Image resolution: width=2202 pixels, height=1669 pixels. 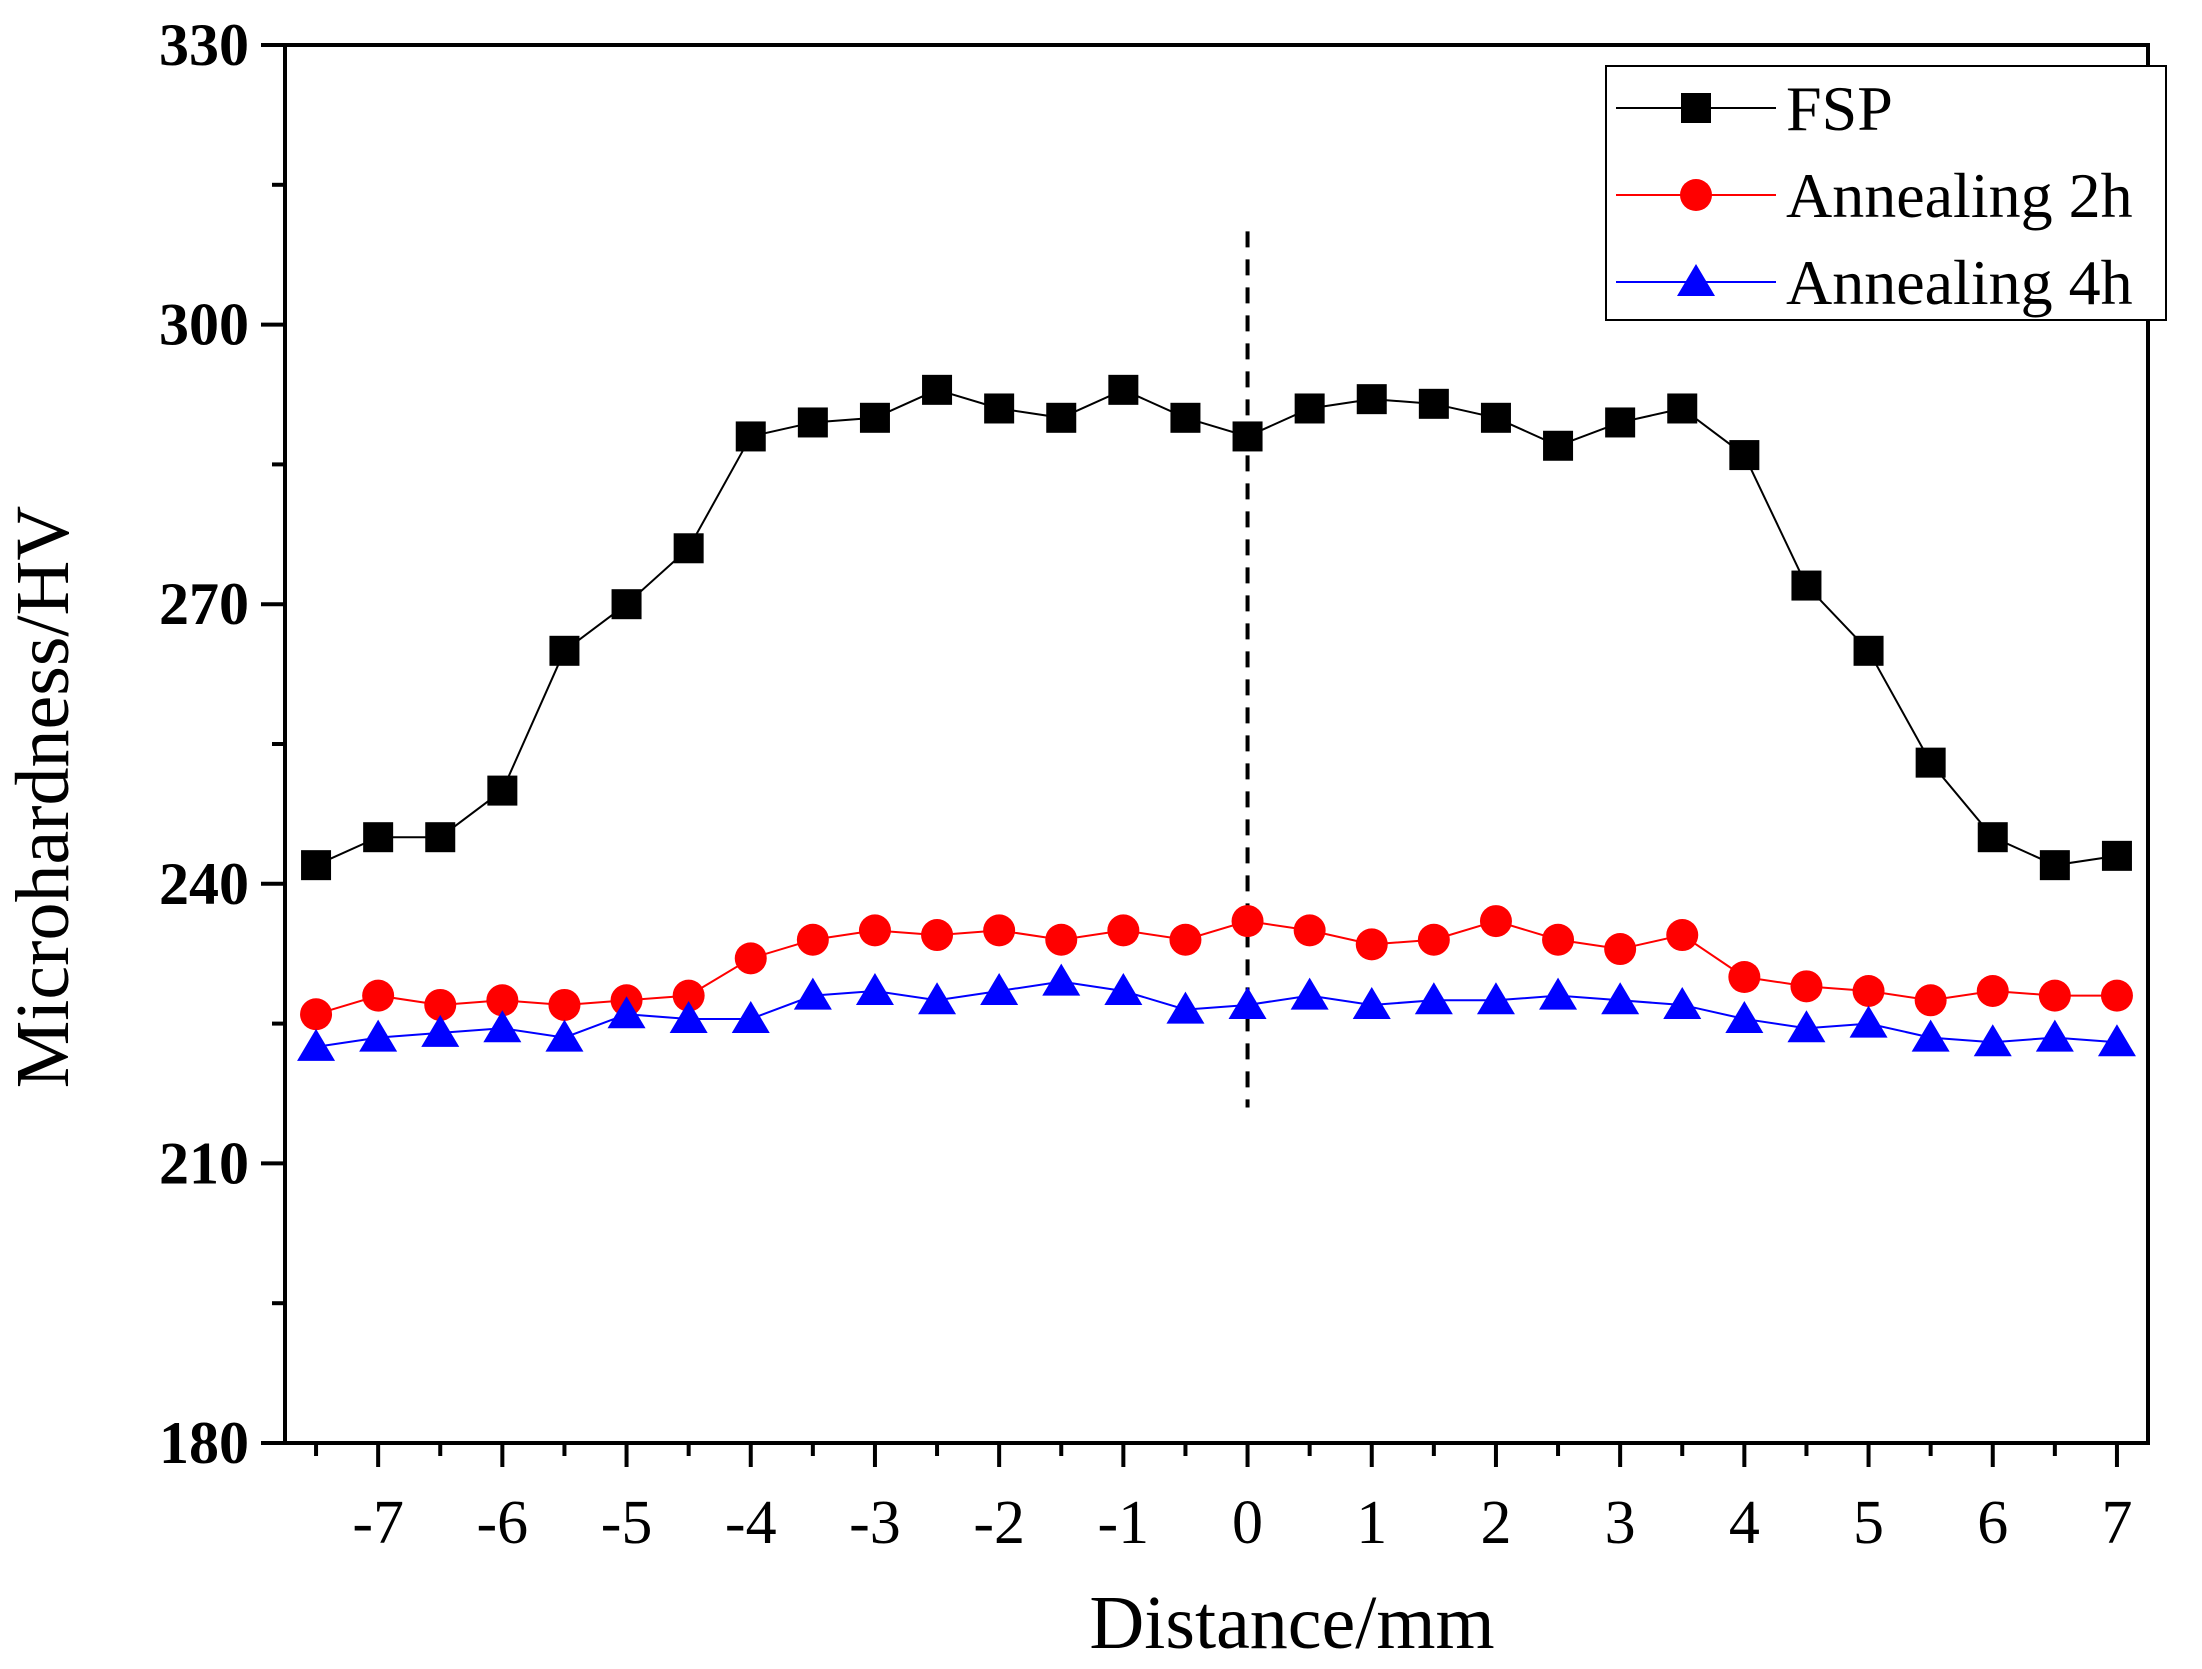 What do you see at coordinates (204, 45) in the screenshot?
I see `y-tick-label: 330` at bounding box center [204, 45].